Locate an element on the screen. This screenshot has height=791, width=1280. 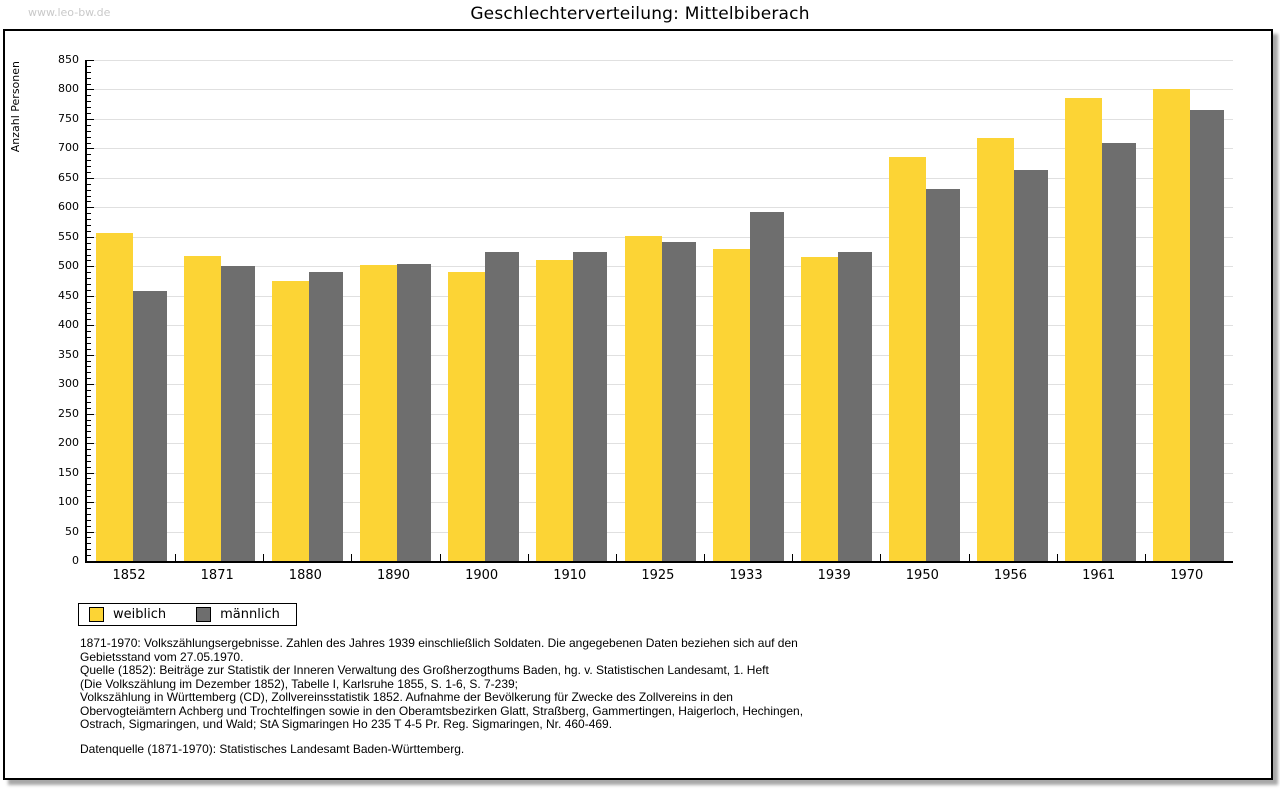
bar-weiblich-1961 is located at coordinates (1083, 329).